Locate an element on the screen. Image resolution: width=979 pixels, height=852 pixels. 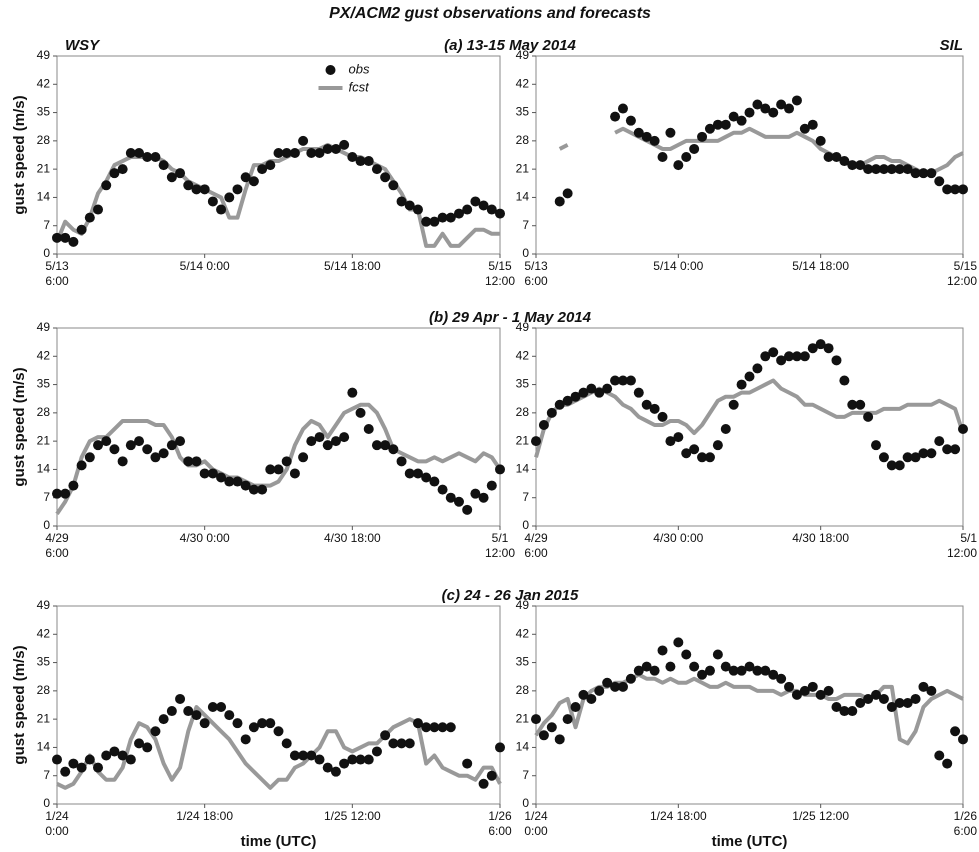
x-tick-label: 6:00 is located at coordinates (536, 553).